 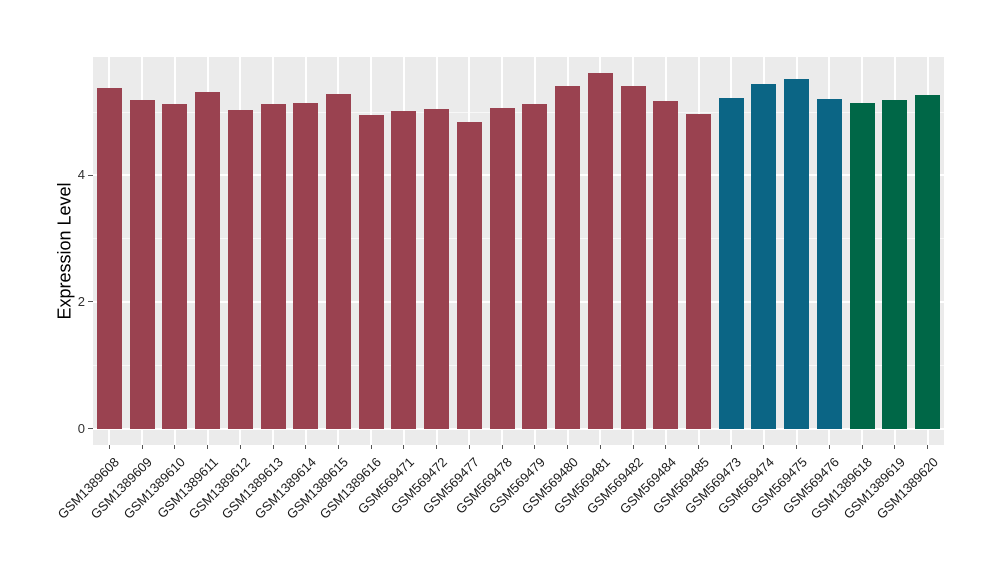 I want to click on bar-GSM1389616, so click(x=371, y=272).